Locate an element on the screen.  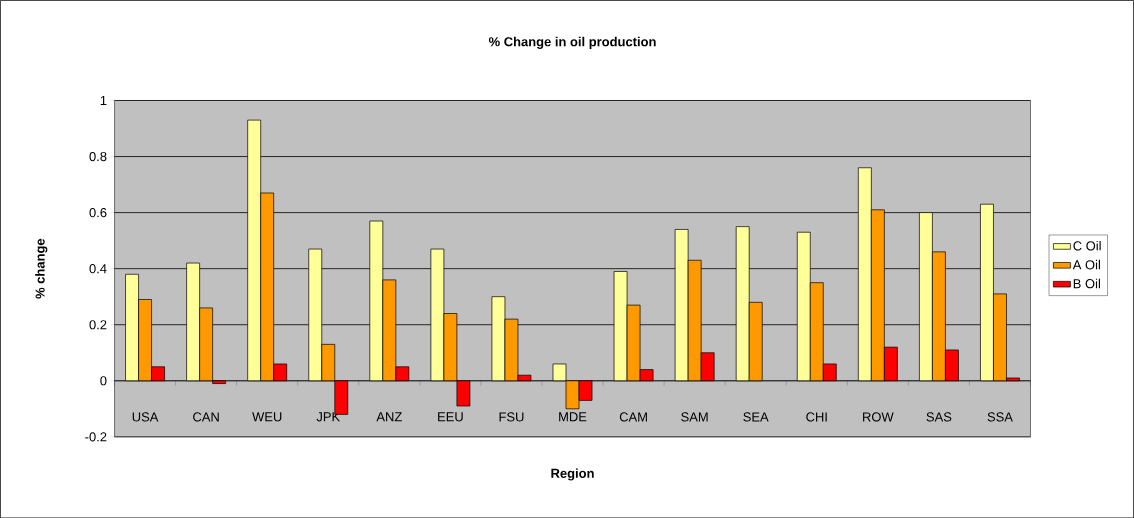
x-tick-label: SSA is located at coordinates (1000, 417).